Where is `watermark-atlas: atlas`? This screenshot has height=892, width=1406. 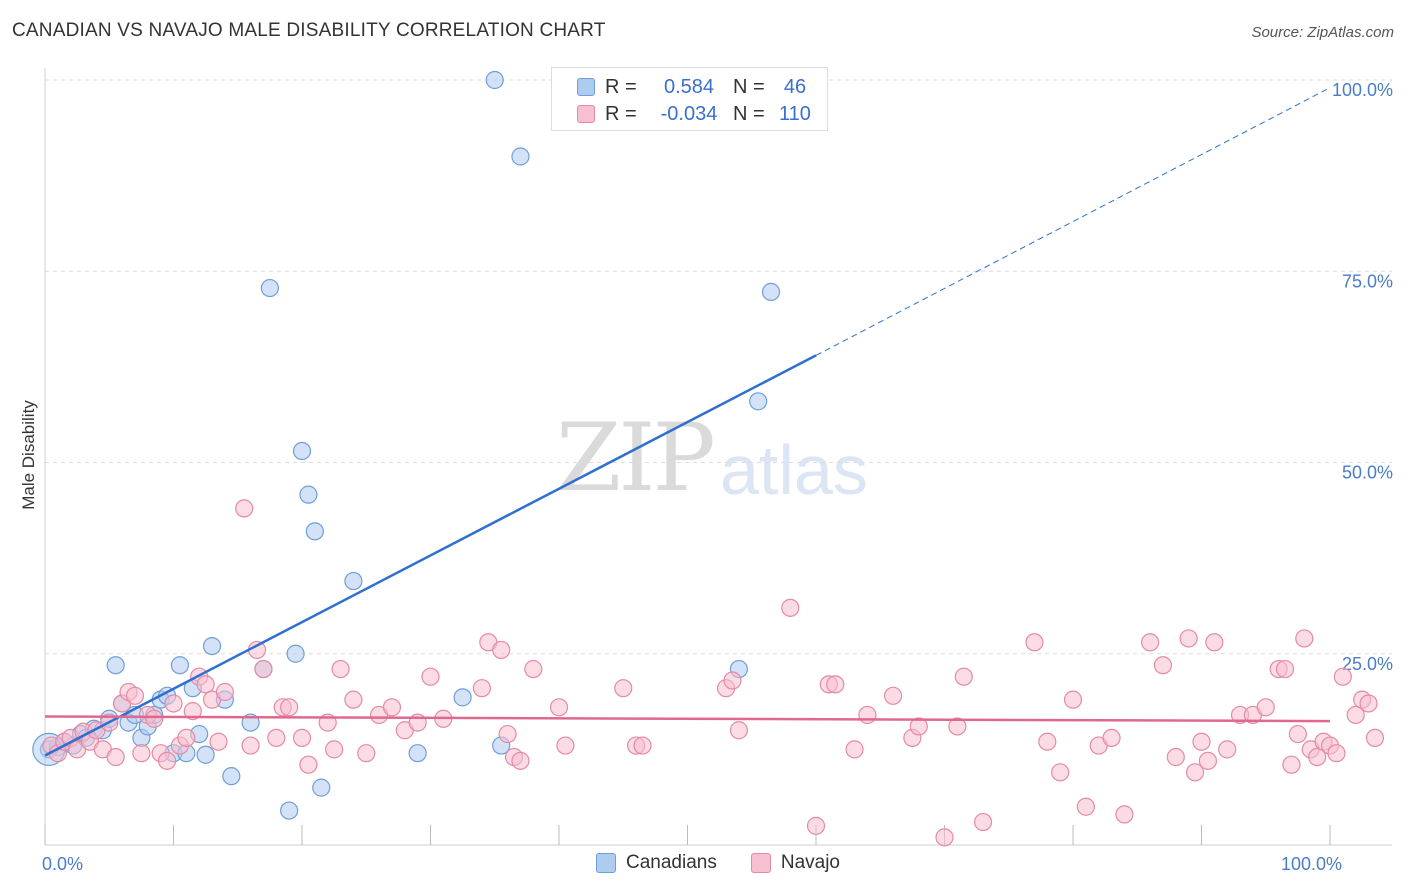
watermark-atlas: atlas is located at coordinates (794, 470).